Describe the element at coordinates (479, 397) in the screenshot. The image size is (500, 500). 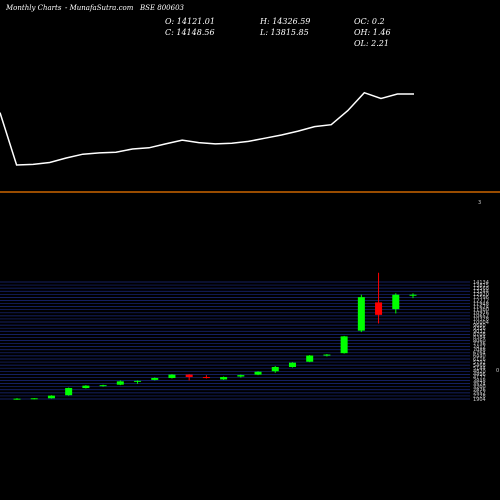
I see `y-tick-label: 2228` at that location.